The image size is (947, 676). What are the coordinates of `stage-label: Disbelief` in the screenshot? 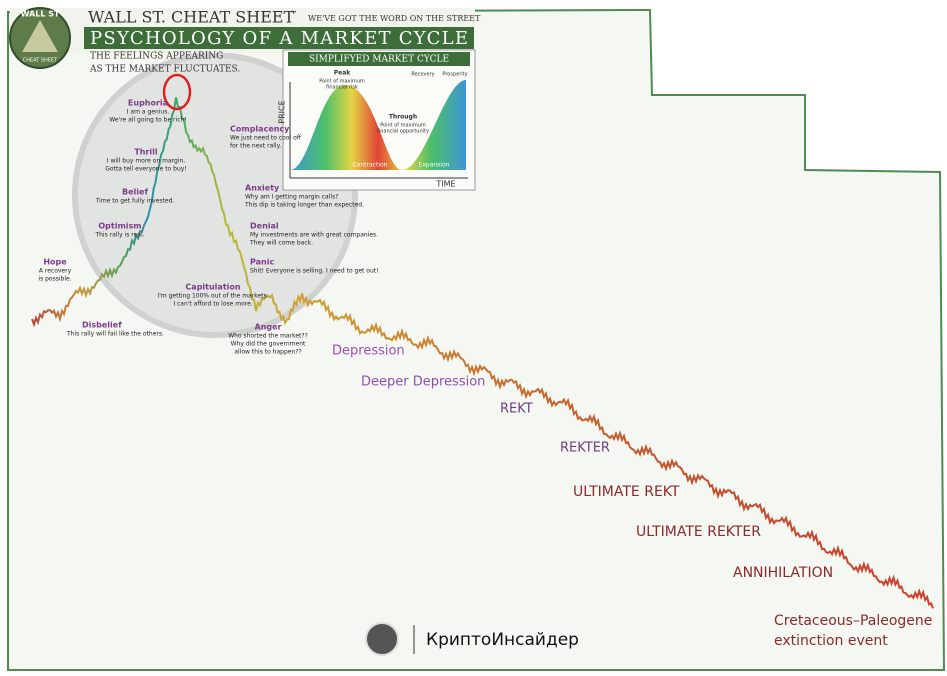 It's located at (102, 325).